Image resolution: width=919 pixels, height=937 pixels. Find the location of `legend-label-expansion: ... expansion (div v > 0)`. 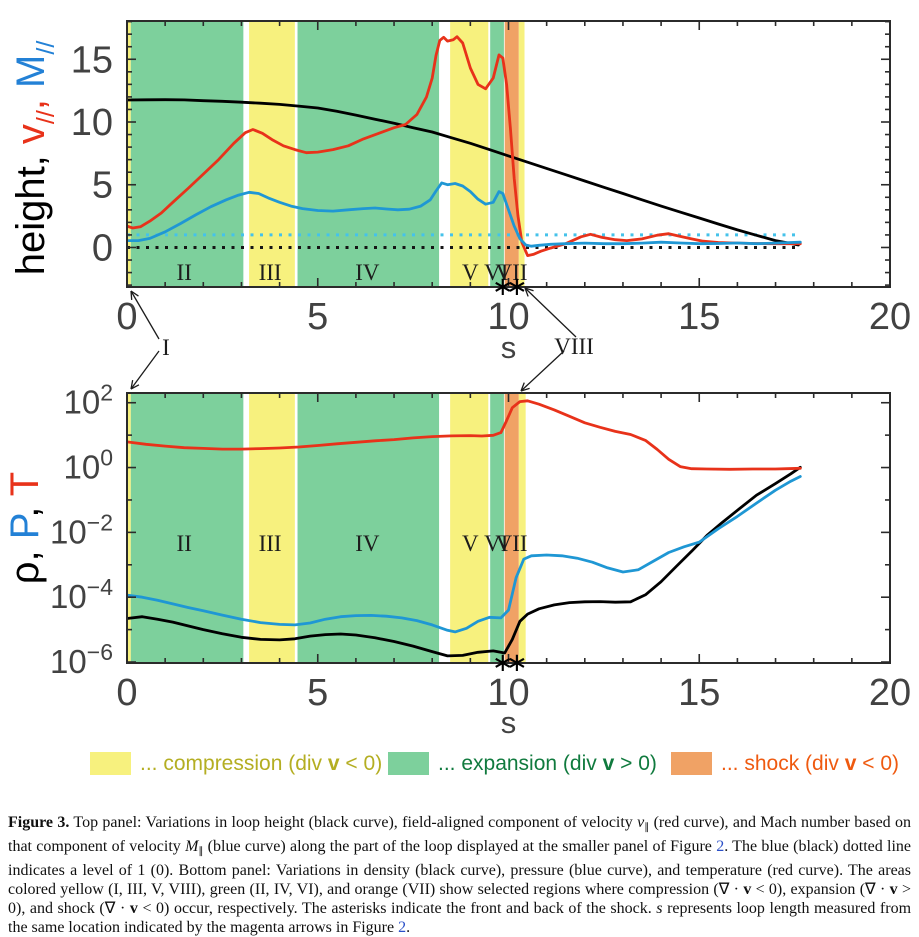

legend-label-expansion: ... expansion (div v > 0) is located at coordinates (547, 763).